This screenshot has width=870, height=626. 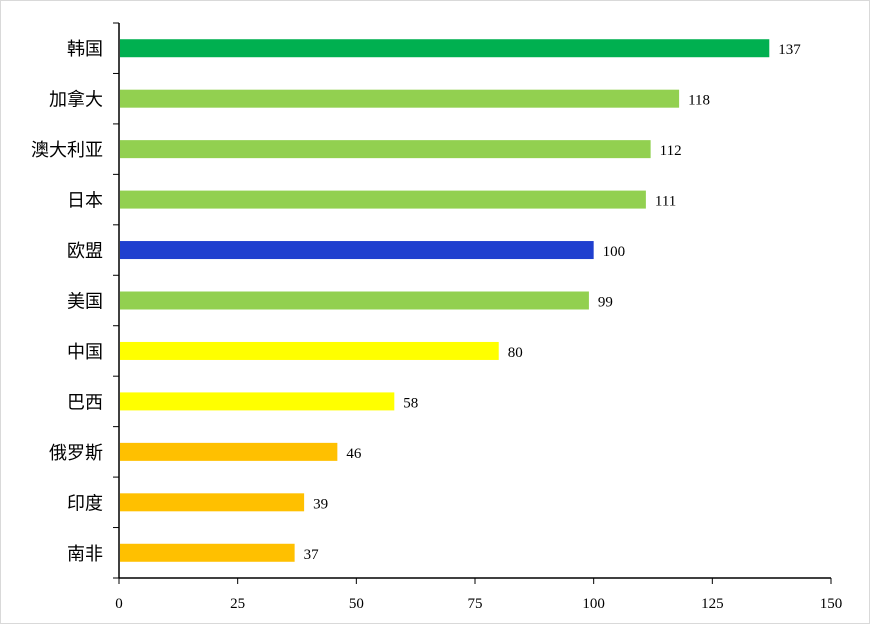 What do you see at coordinates (614, 252) in the screenshot?
I see `data-label: 100` at bounding box center [614, 252].